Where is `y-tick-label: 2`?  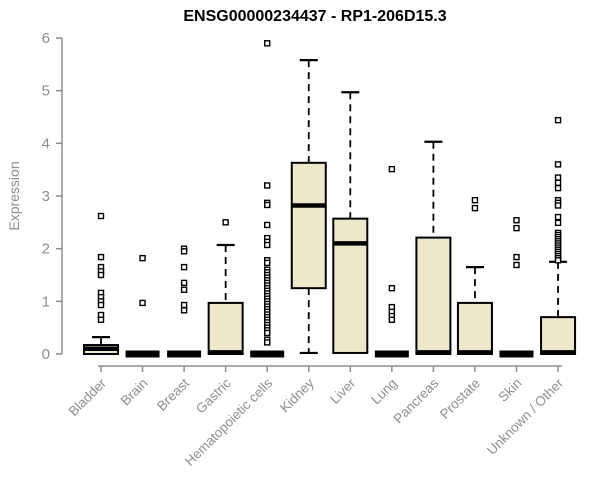
y-tick-label: 2 is located at coordinates (46, 249).